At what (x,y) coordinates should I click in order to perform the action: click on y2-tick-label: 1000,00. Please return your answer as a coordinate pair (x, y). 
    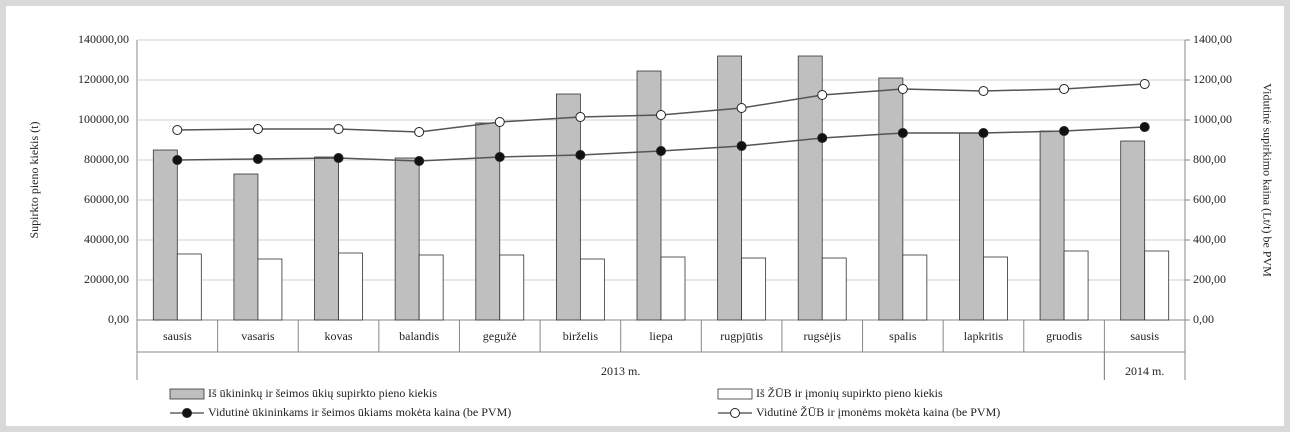
    Looking at the image, I should click on (1212, 119).